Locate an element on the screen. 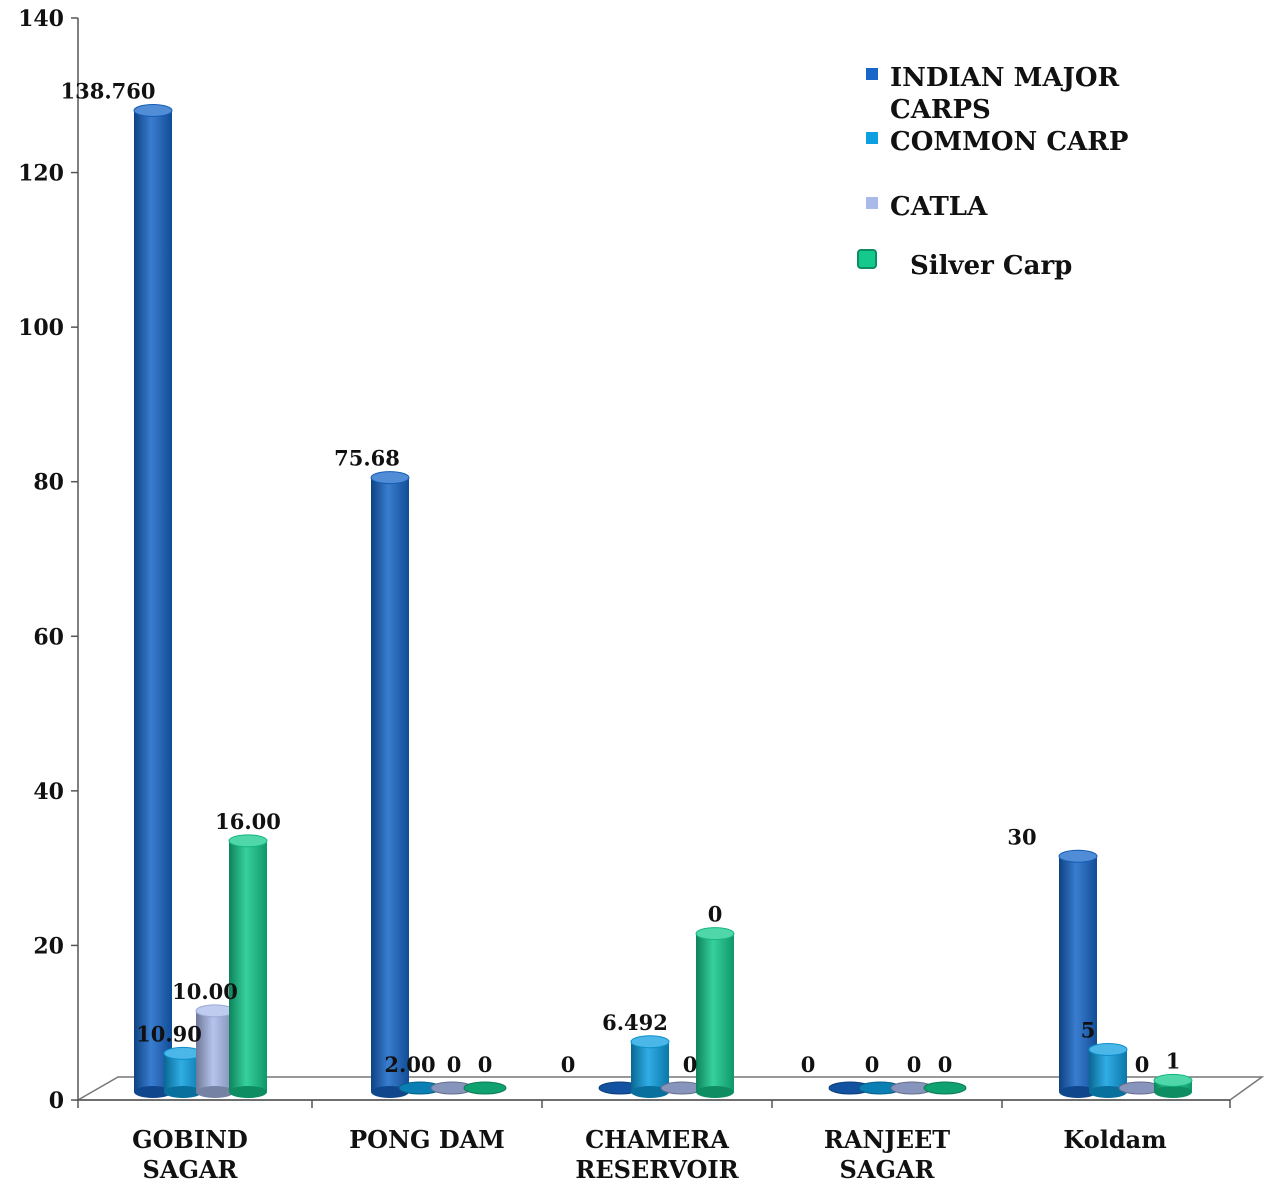  x-category-label: CHAMERA RESERVOIR is located at coordinates (657, 1154).